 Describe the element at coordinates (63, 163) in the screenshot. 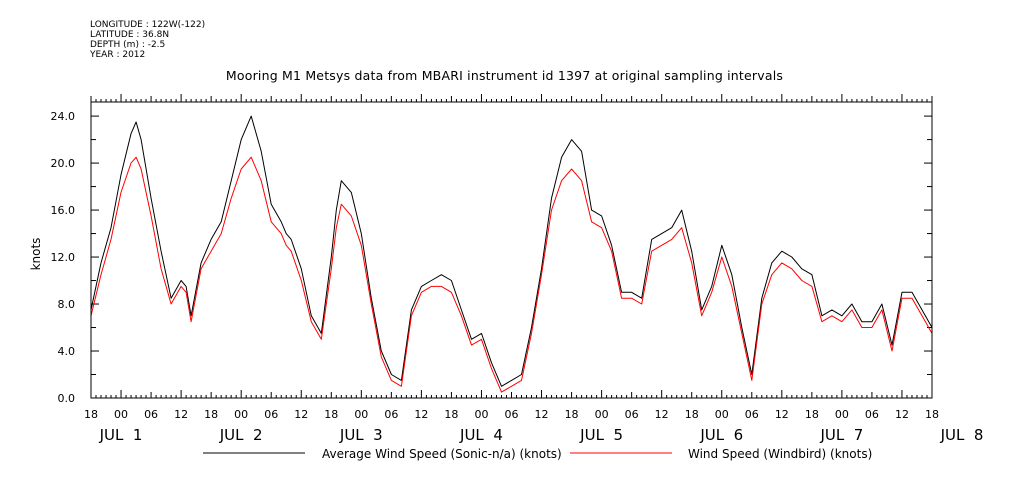

I see `y-tick-label: 20.0` at that location.